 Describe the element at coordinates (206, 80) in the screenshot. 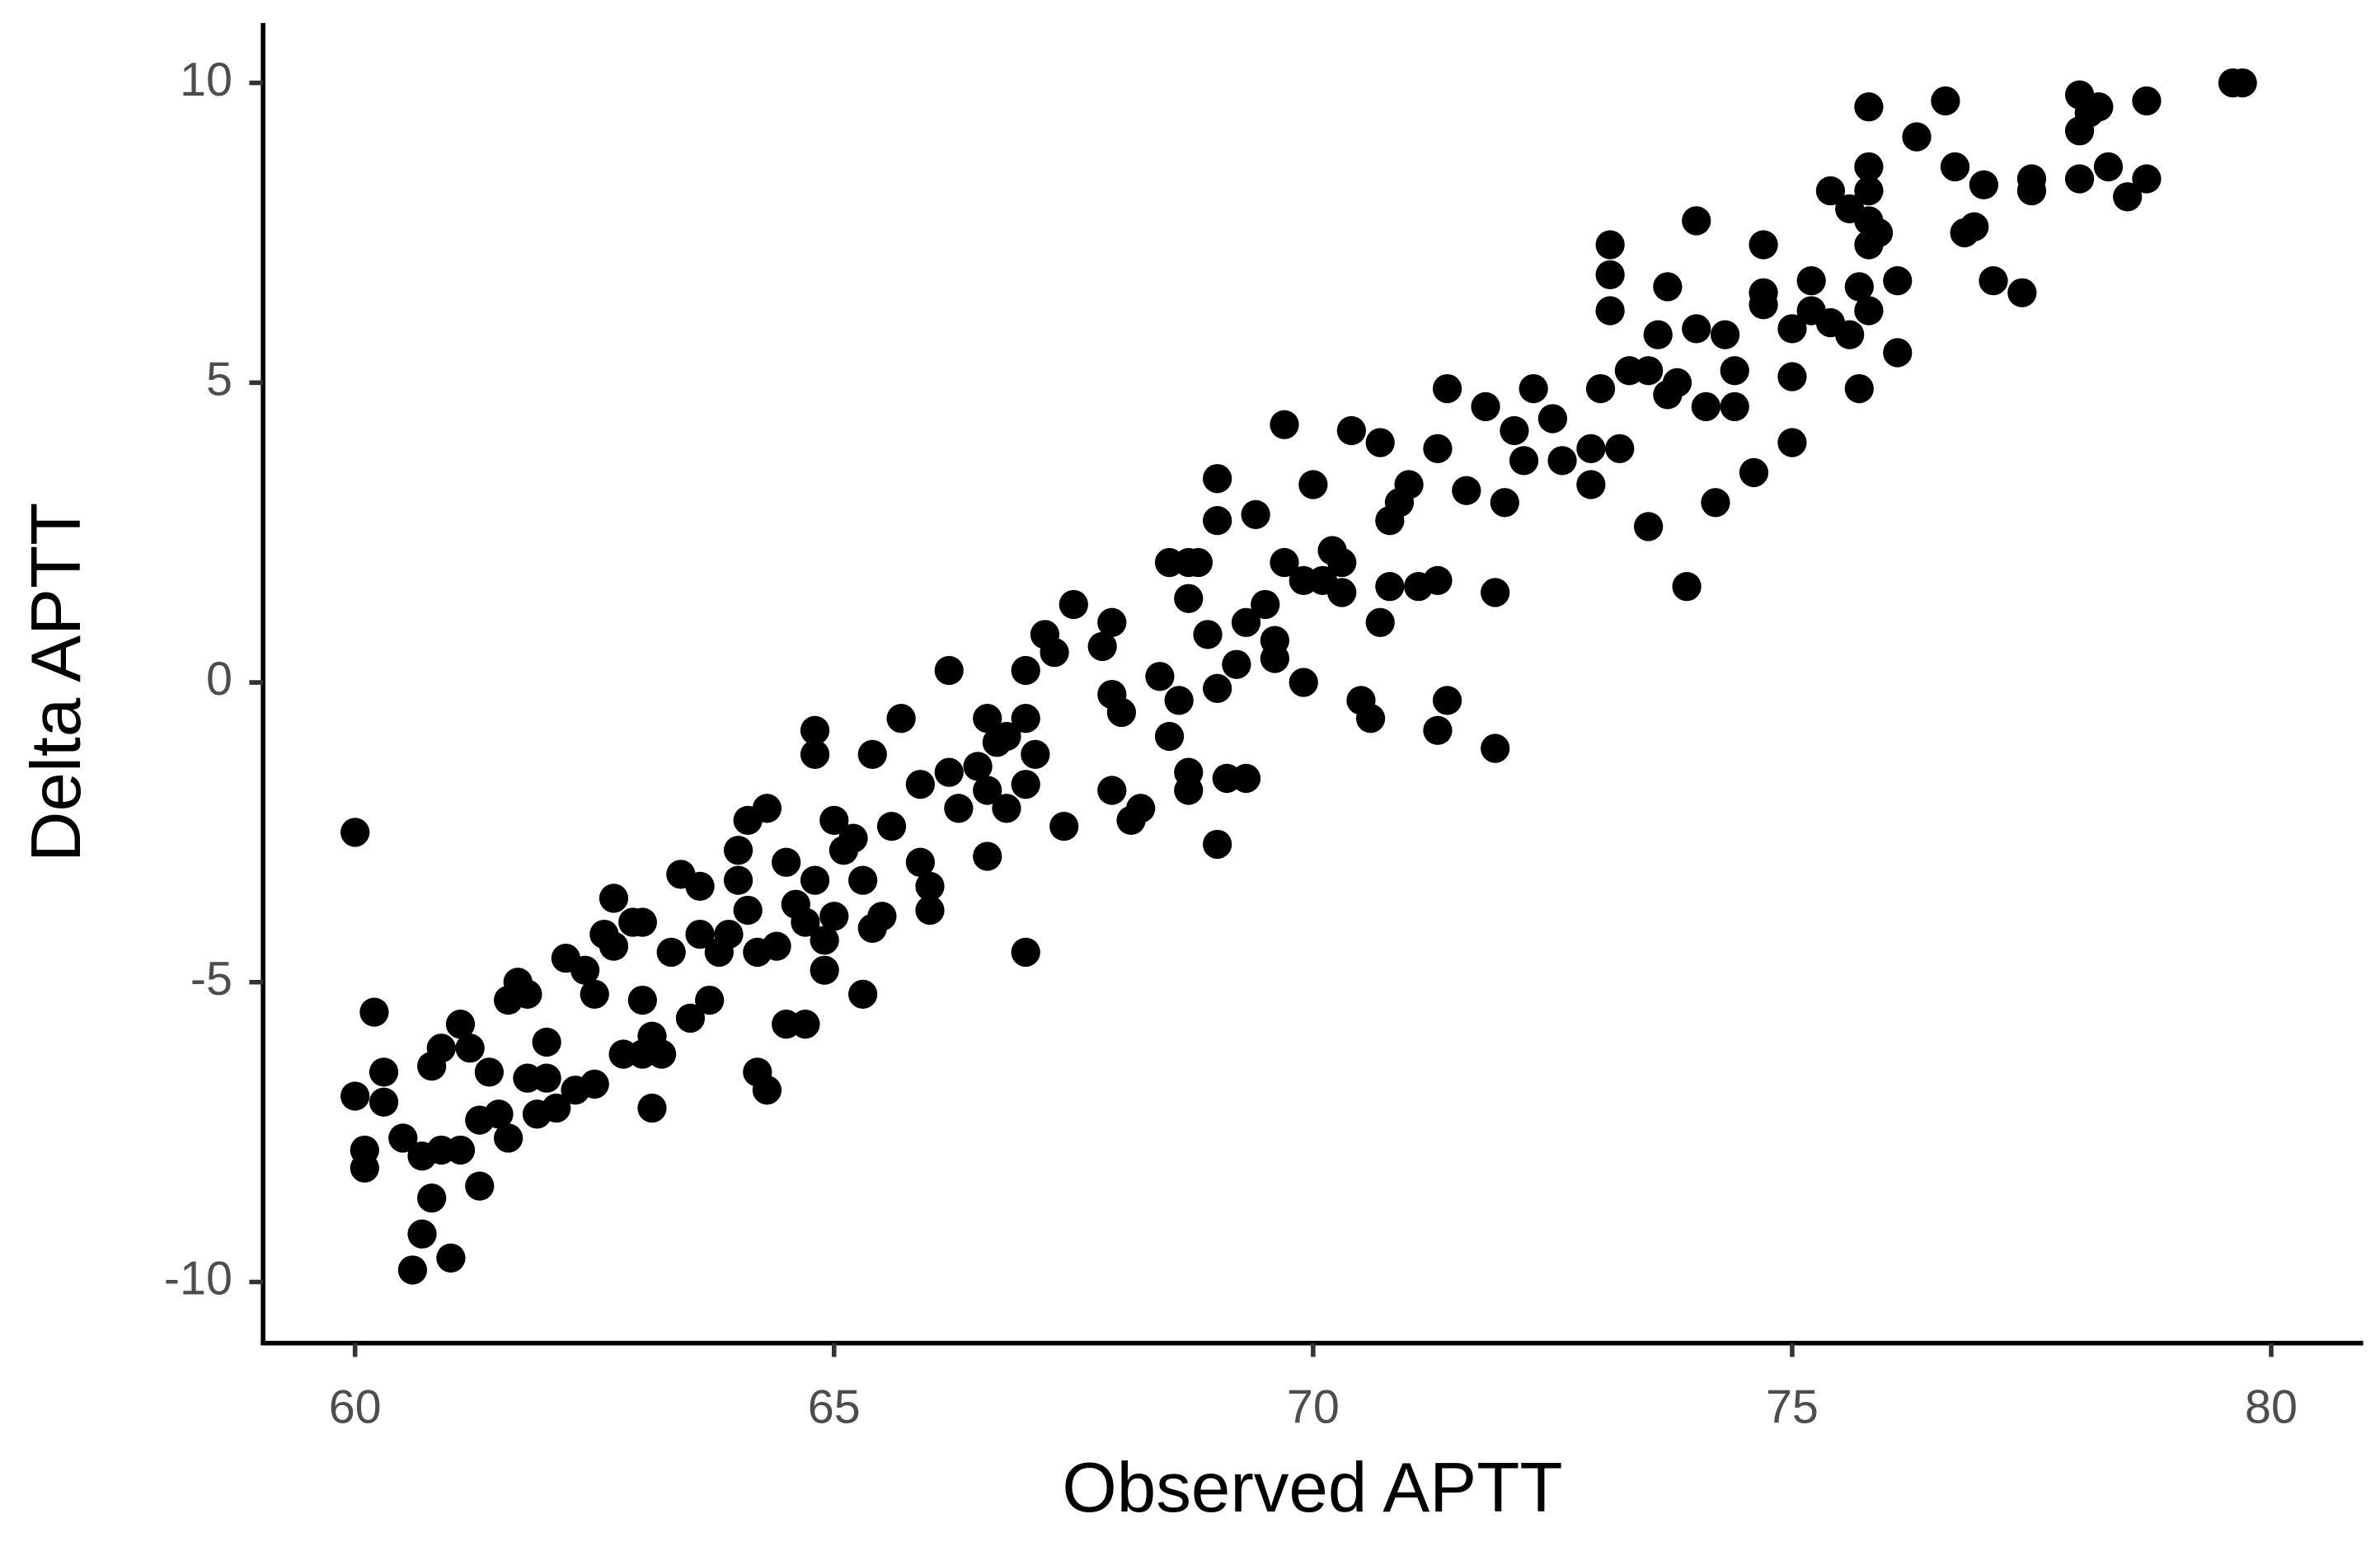

I see `y-tick-label: 10` at that location.